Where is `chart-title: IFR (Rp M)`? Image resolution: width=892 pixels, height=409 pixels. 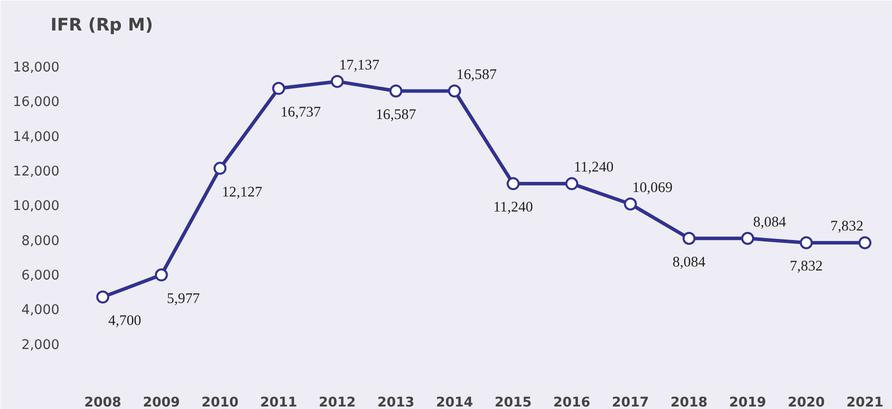
chart-title: IFR (Rp M) is located at coordinates (102, 26).